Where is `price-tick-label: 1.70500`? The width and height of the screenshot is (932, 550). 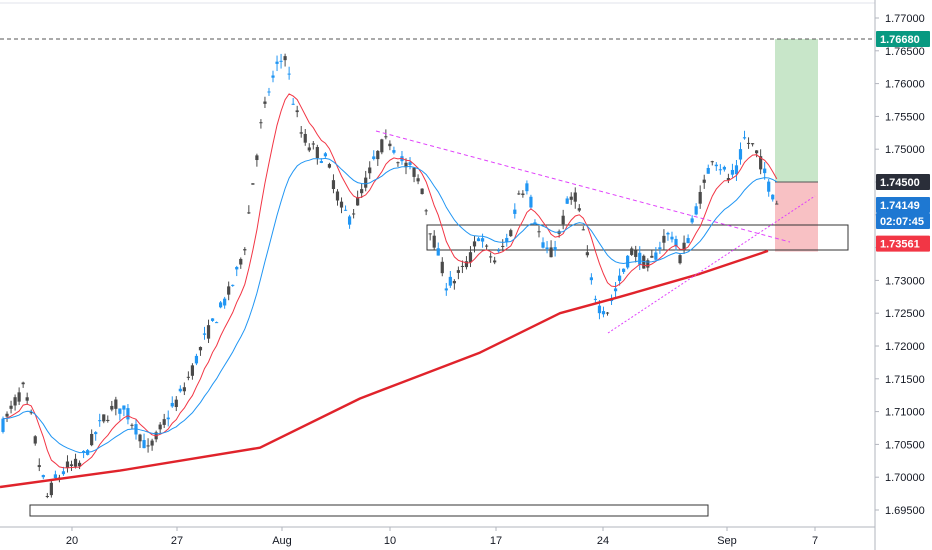
price-tick-label: 1.70500 is located at coordinates (905, 445).